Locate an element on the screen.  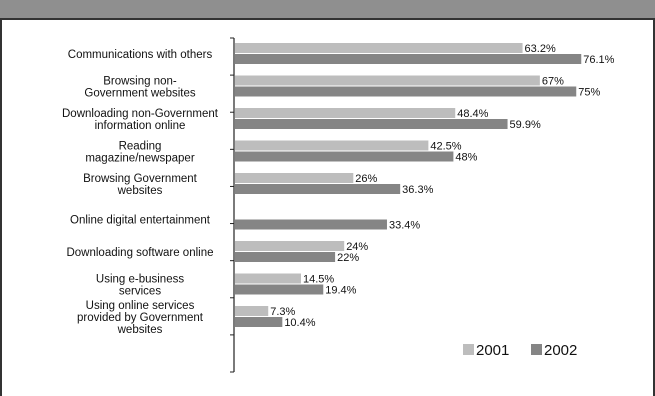
data-label-2002: 33.4% is located at coordinates (404, 226).